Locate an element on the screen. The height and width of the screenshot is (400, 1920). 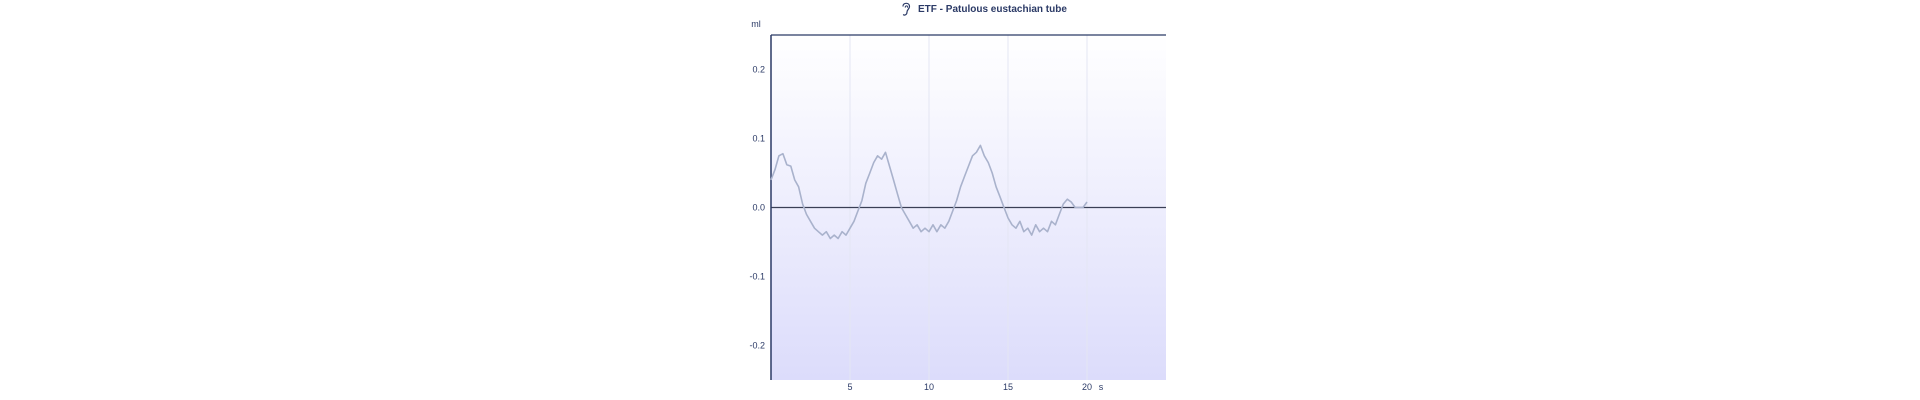
x-tick-labels: 5 10 15 20 is located at coordinates (969, 387).